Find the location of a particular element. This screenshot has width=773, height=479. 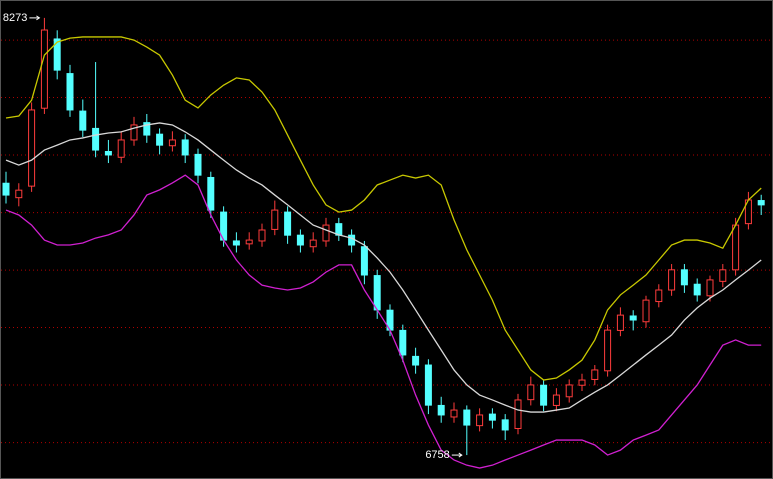

annotation-label: 8273 is located at coordinates (15, 18).